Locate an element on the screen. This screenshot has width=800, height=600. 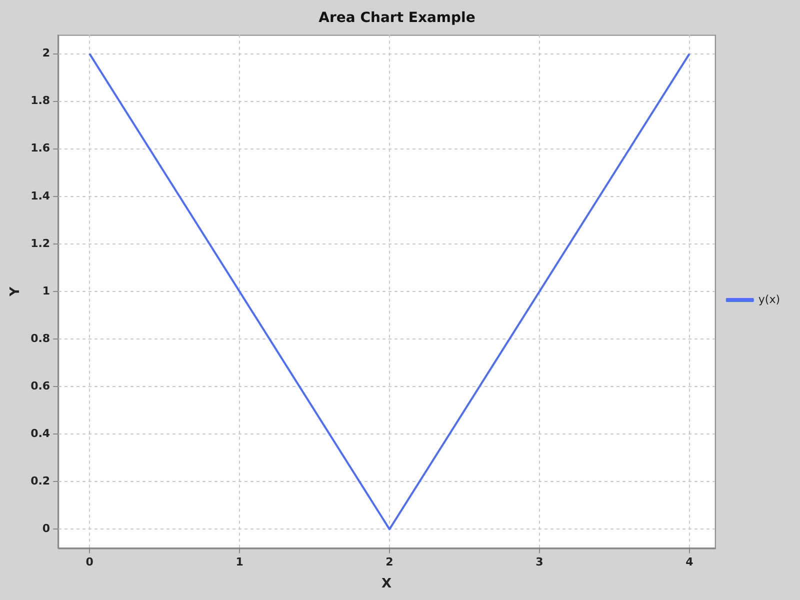
x-tick-label: 0 is located at coordinates (90, 562).